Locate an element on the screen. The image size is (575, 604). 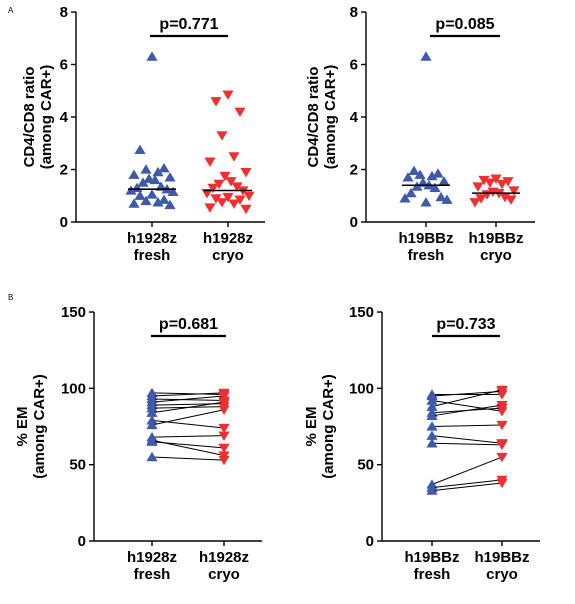
p-value-label: p=0.733 is located at coordinates (465, 324).